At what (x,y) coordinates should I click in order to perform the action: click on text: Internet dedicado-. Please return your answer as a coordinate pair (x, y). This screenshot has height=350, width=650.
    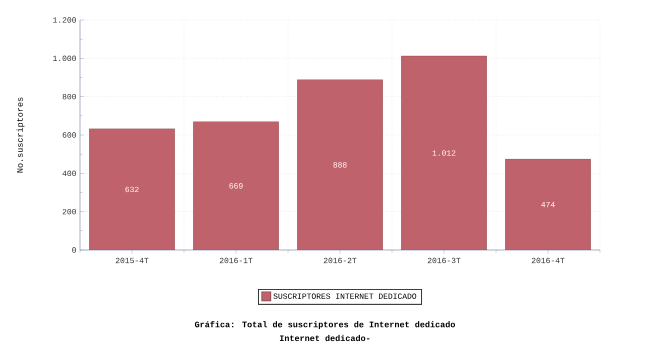
    Looking at the image, I should click on (325, 338).